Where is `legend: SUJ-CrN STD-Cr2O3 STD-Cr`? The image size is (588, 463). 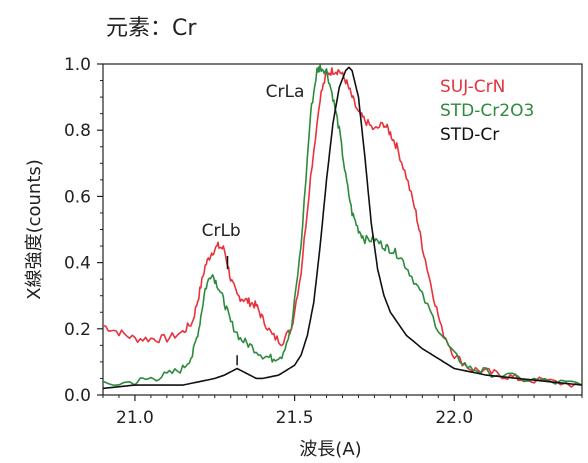 legend: SUJ-CrN STD-Cr2O3 STD-Cr is located at coordinates (487, 111).